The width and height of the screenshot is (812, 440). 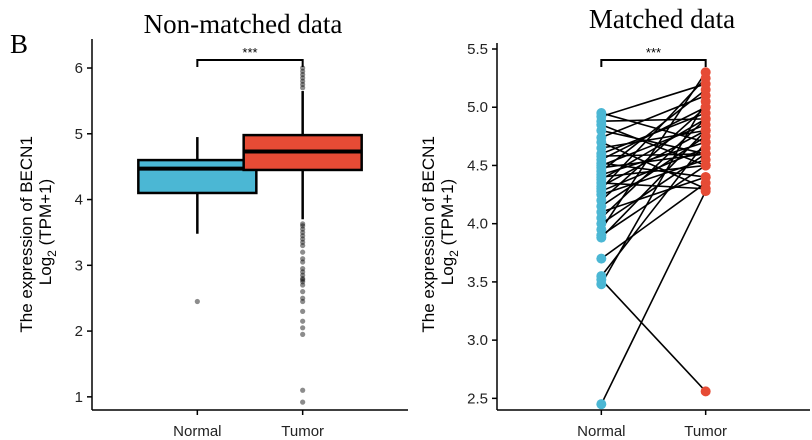 I want to click on chart2-ylabel-line2: Log2 (TPM+1), so click(x=449, y=232).